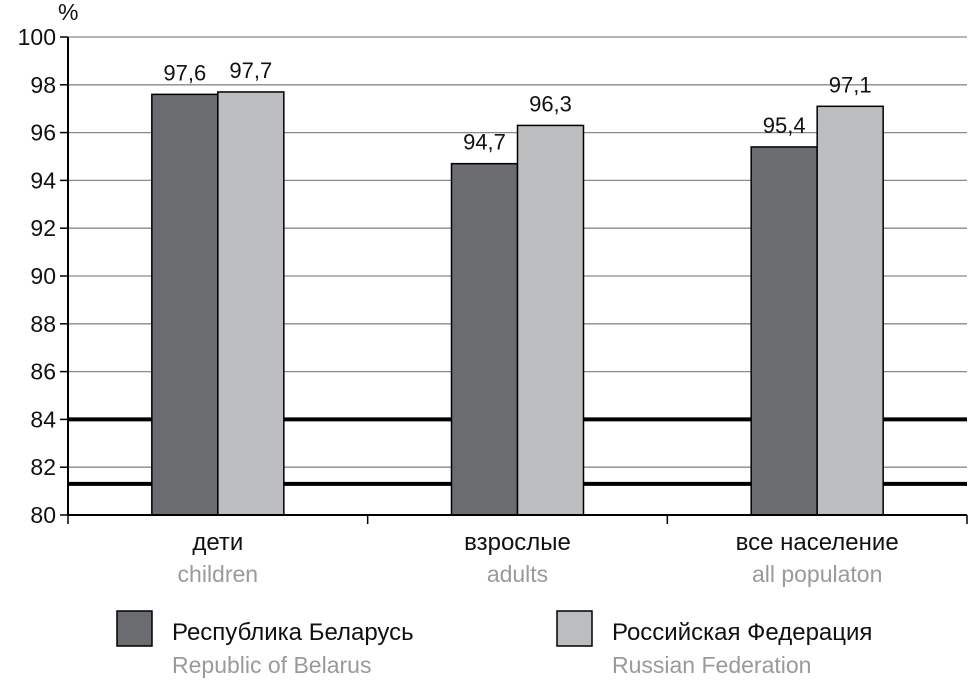 The image size is (970, 682). I want to click on data-label: 97,6, so click(184, 72).